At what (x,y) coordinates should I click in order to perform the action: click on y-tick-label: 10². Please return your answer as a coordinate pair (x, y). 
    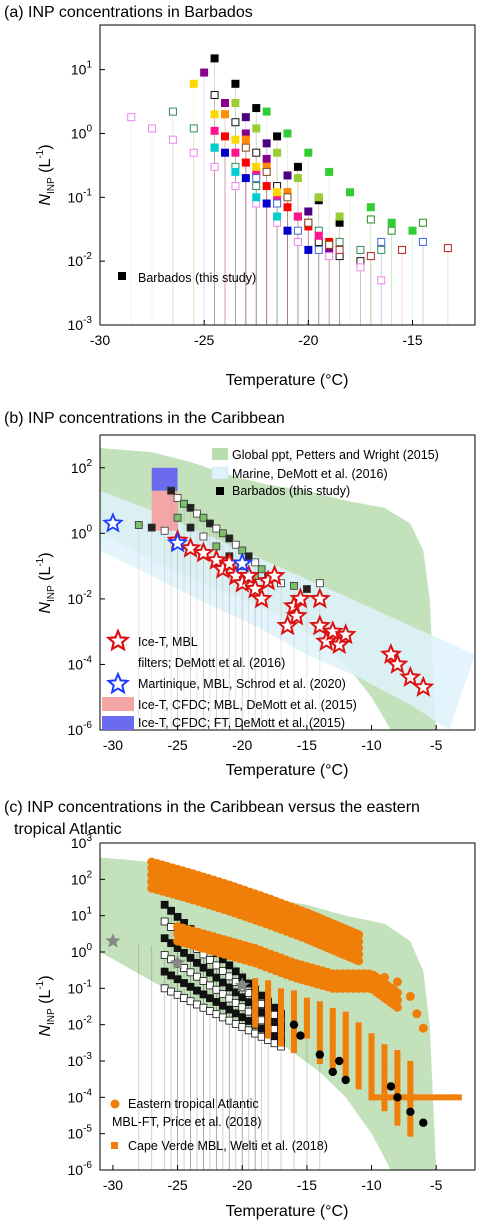
    Looking at the image, I should click on (82, 878).